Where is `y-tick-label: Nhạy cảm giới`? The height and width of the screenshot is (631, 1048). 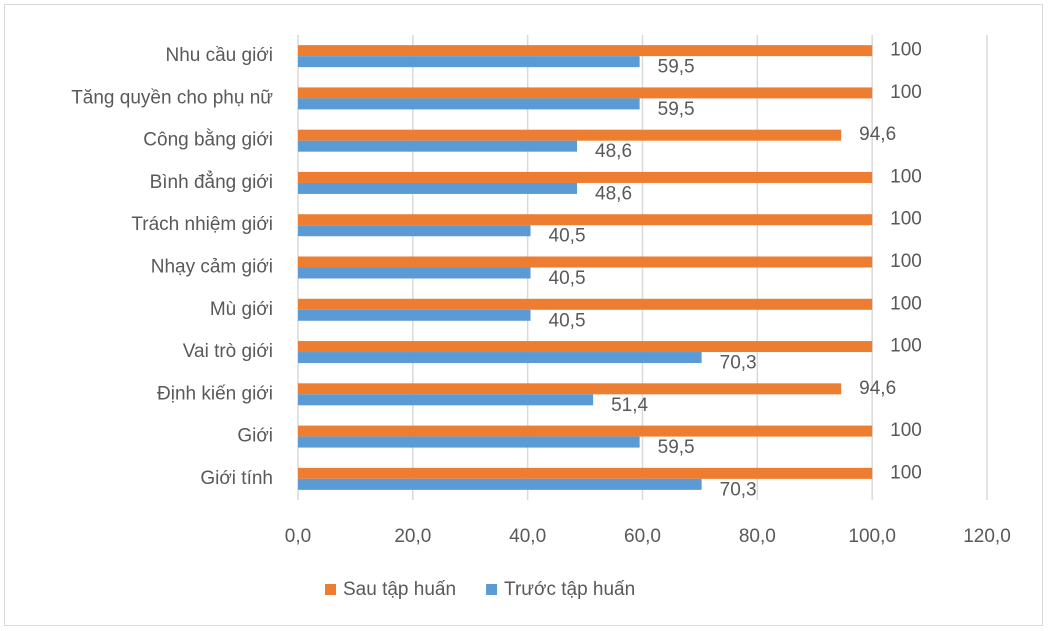
y-tick-label: Nhạy cảm giới is located at coordinates (212, 267).